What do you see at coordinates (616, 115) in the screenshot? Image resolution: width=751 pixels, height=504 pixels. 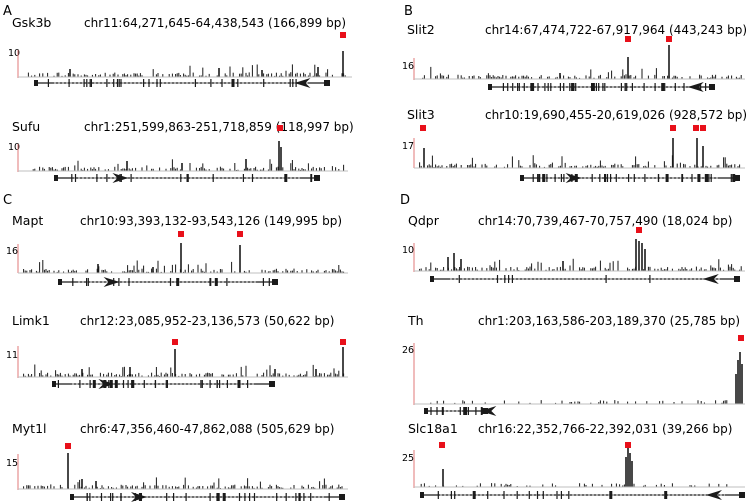 I see `gene-coordinates: chr10:19,690,455-20,619,026 (928,572 bp)` at bounding box center [616, 115].